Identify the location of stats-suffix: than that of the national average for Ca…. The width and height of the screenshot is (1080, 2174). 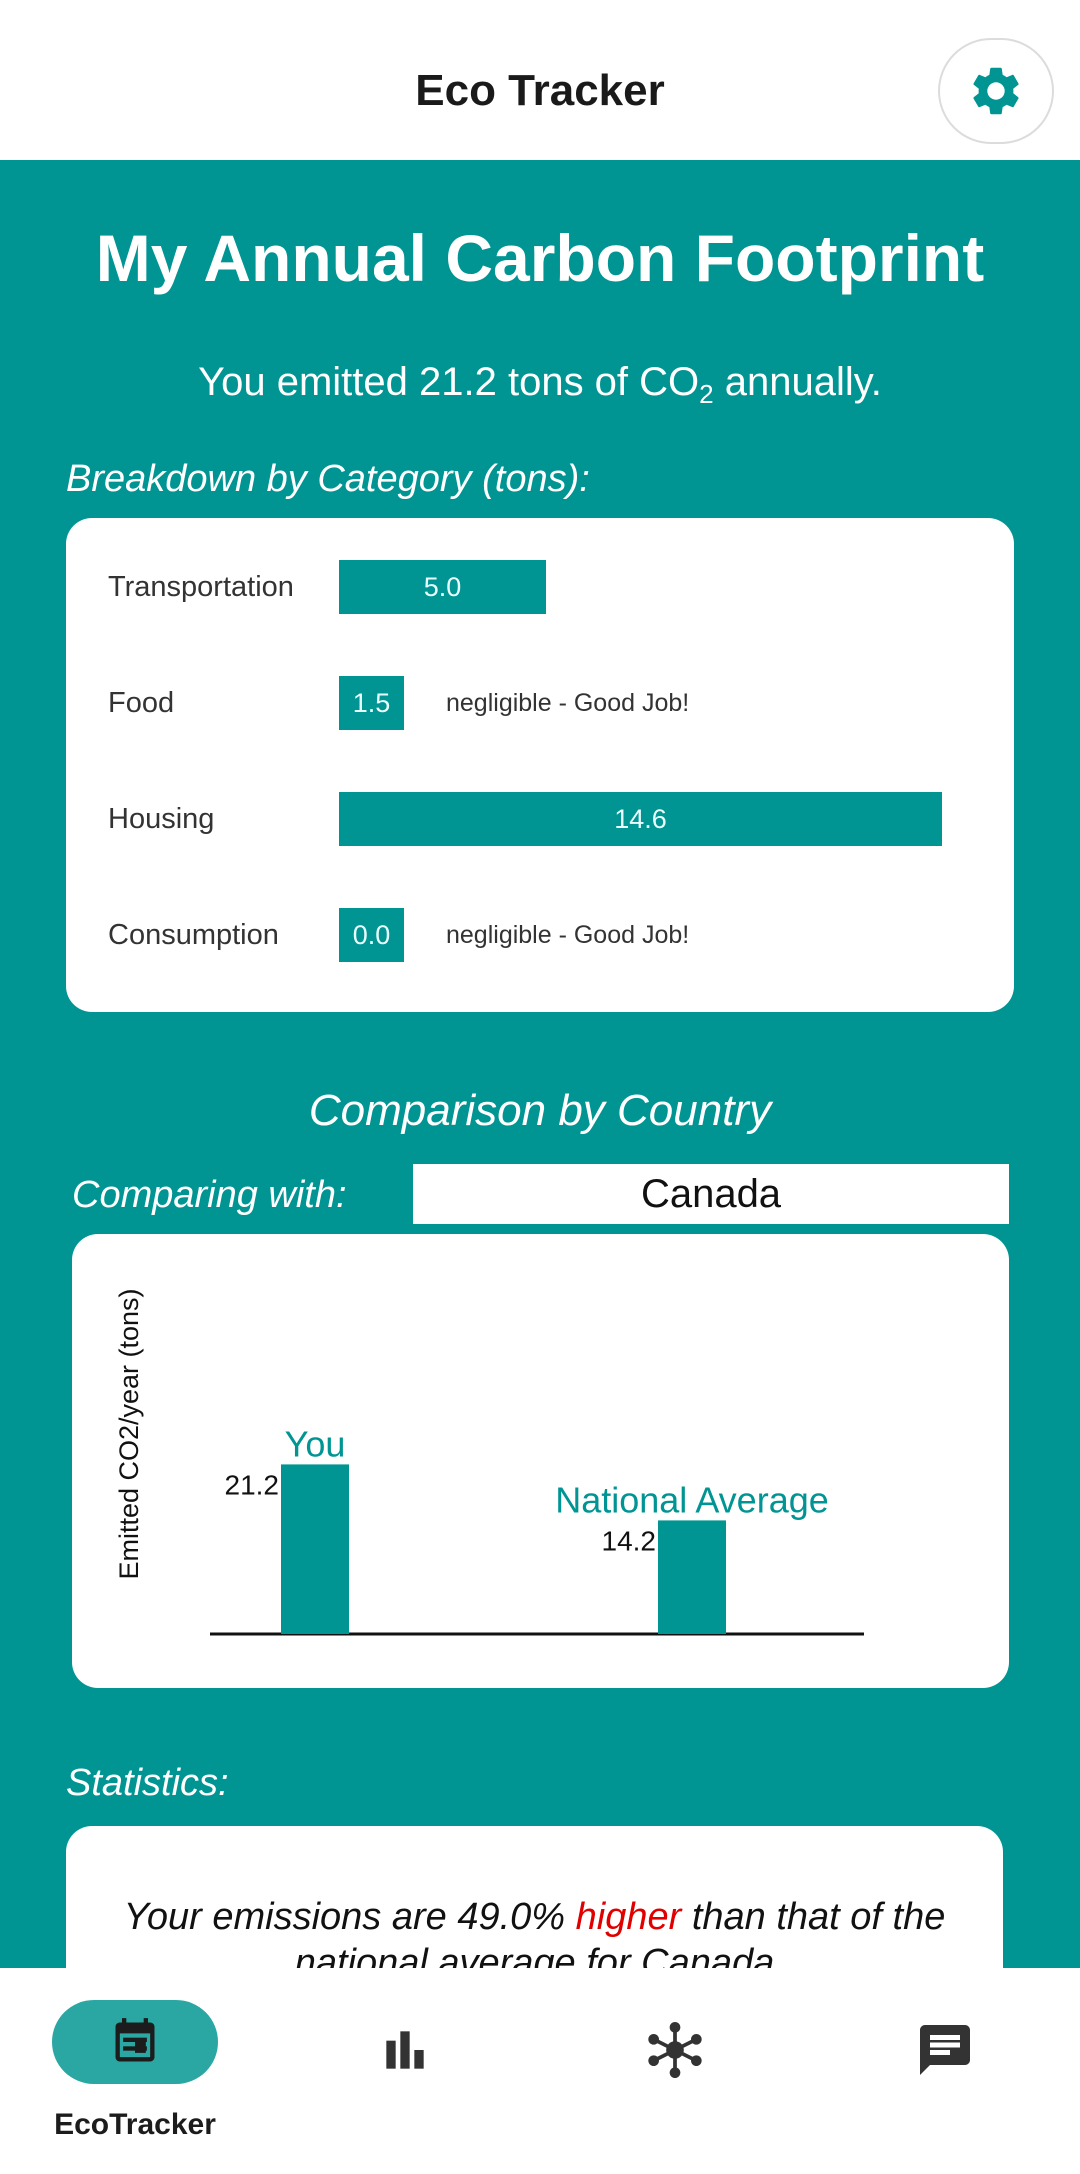
(620, 1932).